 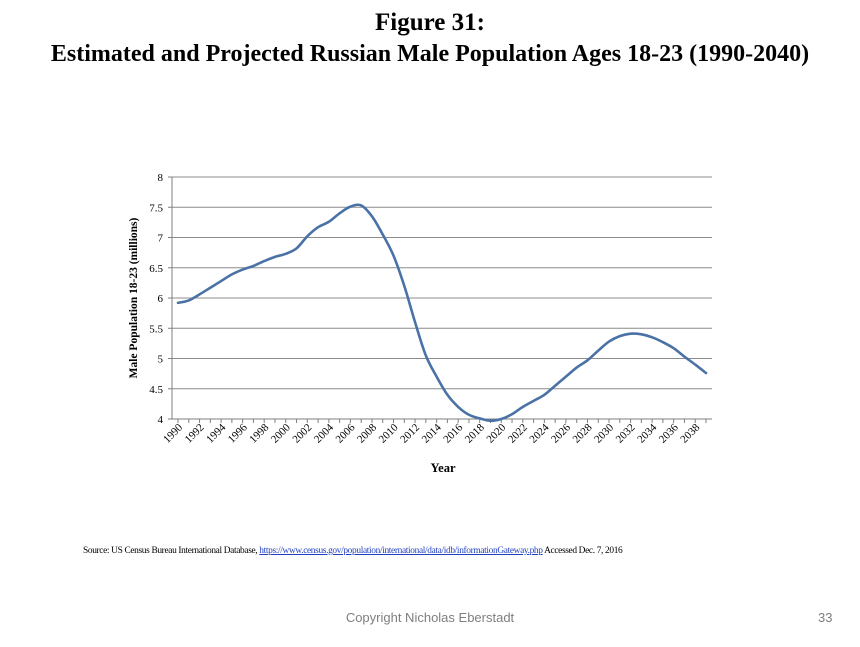 What do you see at coordinates (324, 433) in the screenshot?
I see `x-tick-label: 2004` at bounding box center [324, 433].